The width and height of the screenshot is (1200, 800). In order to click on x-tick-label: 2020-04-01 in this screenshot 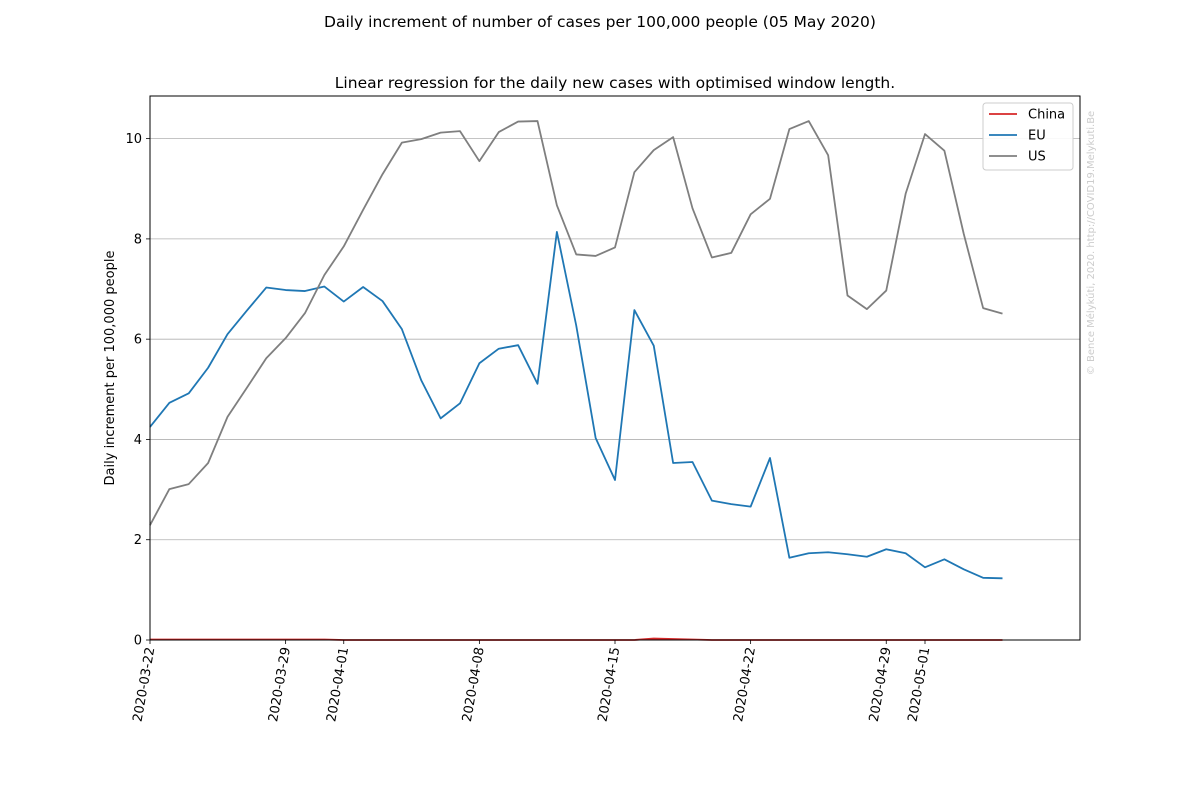, I will do `click(338, 684)`.